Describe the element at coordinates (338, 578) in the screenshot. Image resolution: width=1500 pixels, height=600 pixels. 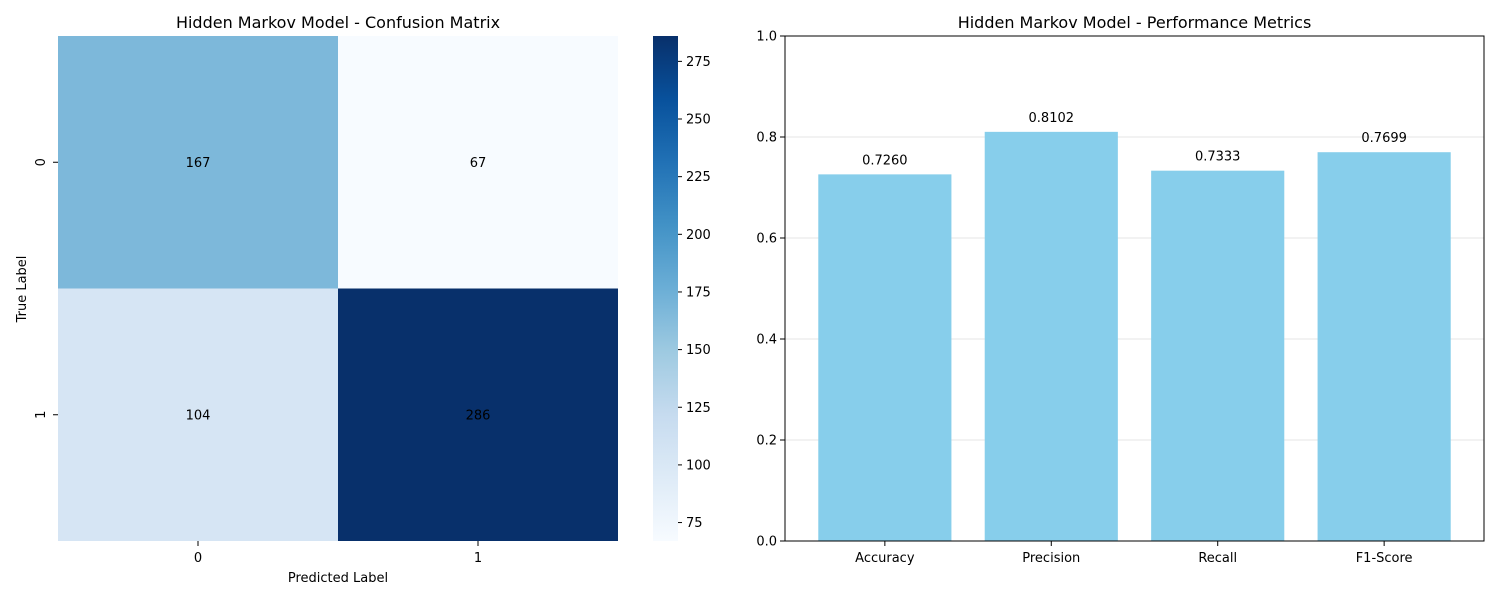
I see `heatmap-xlabel: Predicted Label` at that location.